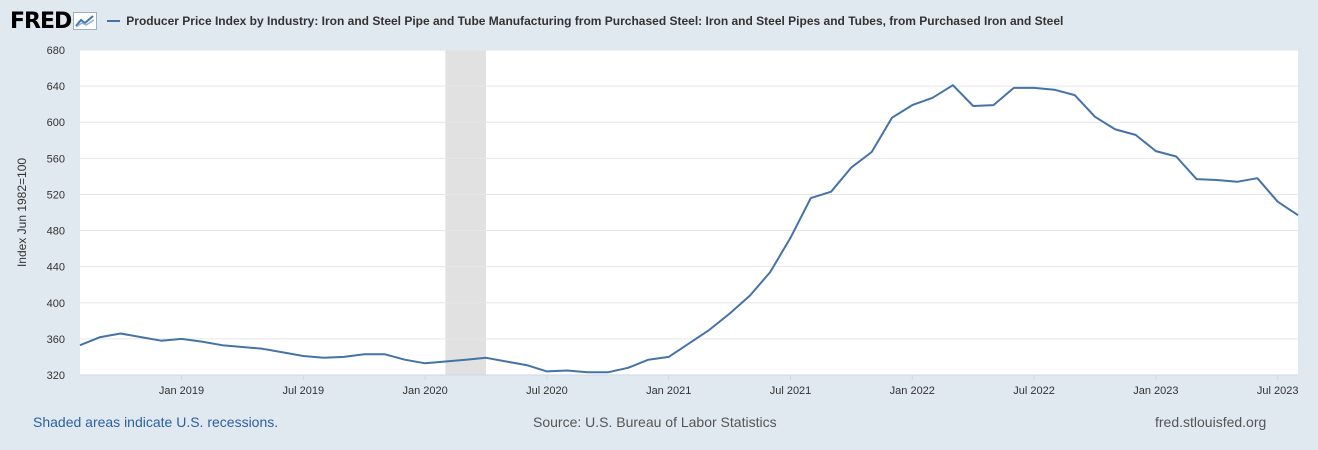 This screenshot has height=450, width=1318. I want to click on x-tick-label: Jul 2020, so click(547, 391).